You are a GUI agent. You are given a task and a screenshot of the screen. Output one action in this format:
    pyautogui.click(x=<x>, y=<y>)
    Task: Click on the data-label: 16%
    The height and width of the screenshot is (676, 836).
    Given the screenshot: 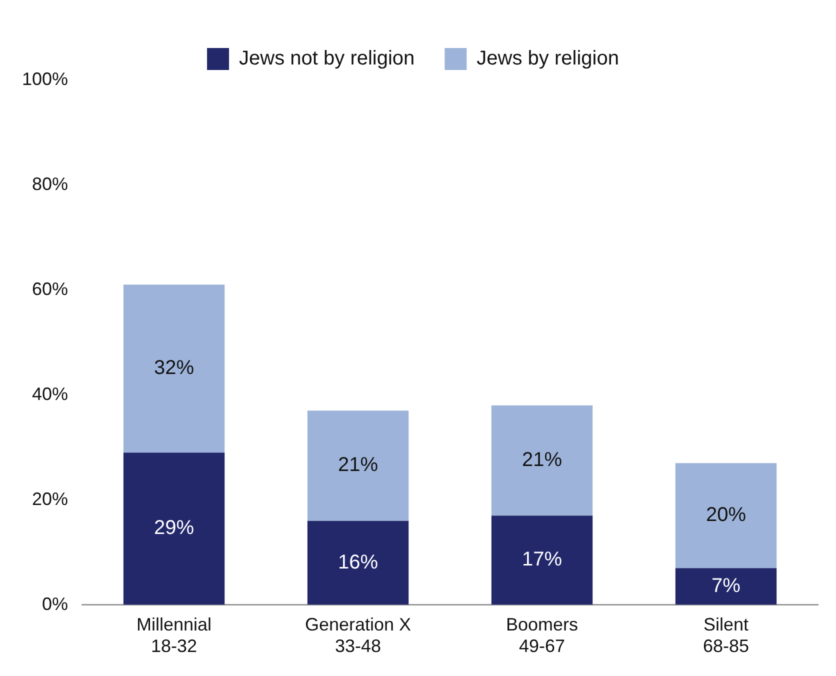 What is the action you would take?
    pyautogui.click(x=358, y=562)
    